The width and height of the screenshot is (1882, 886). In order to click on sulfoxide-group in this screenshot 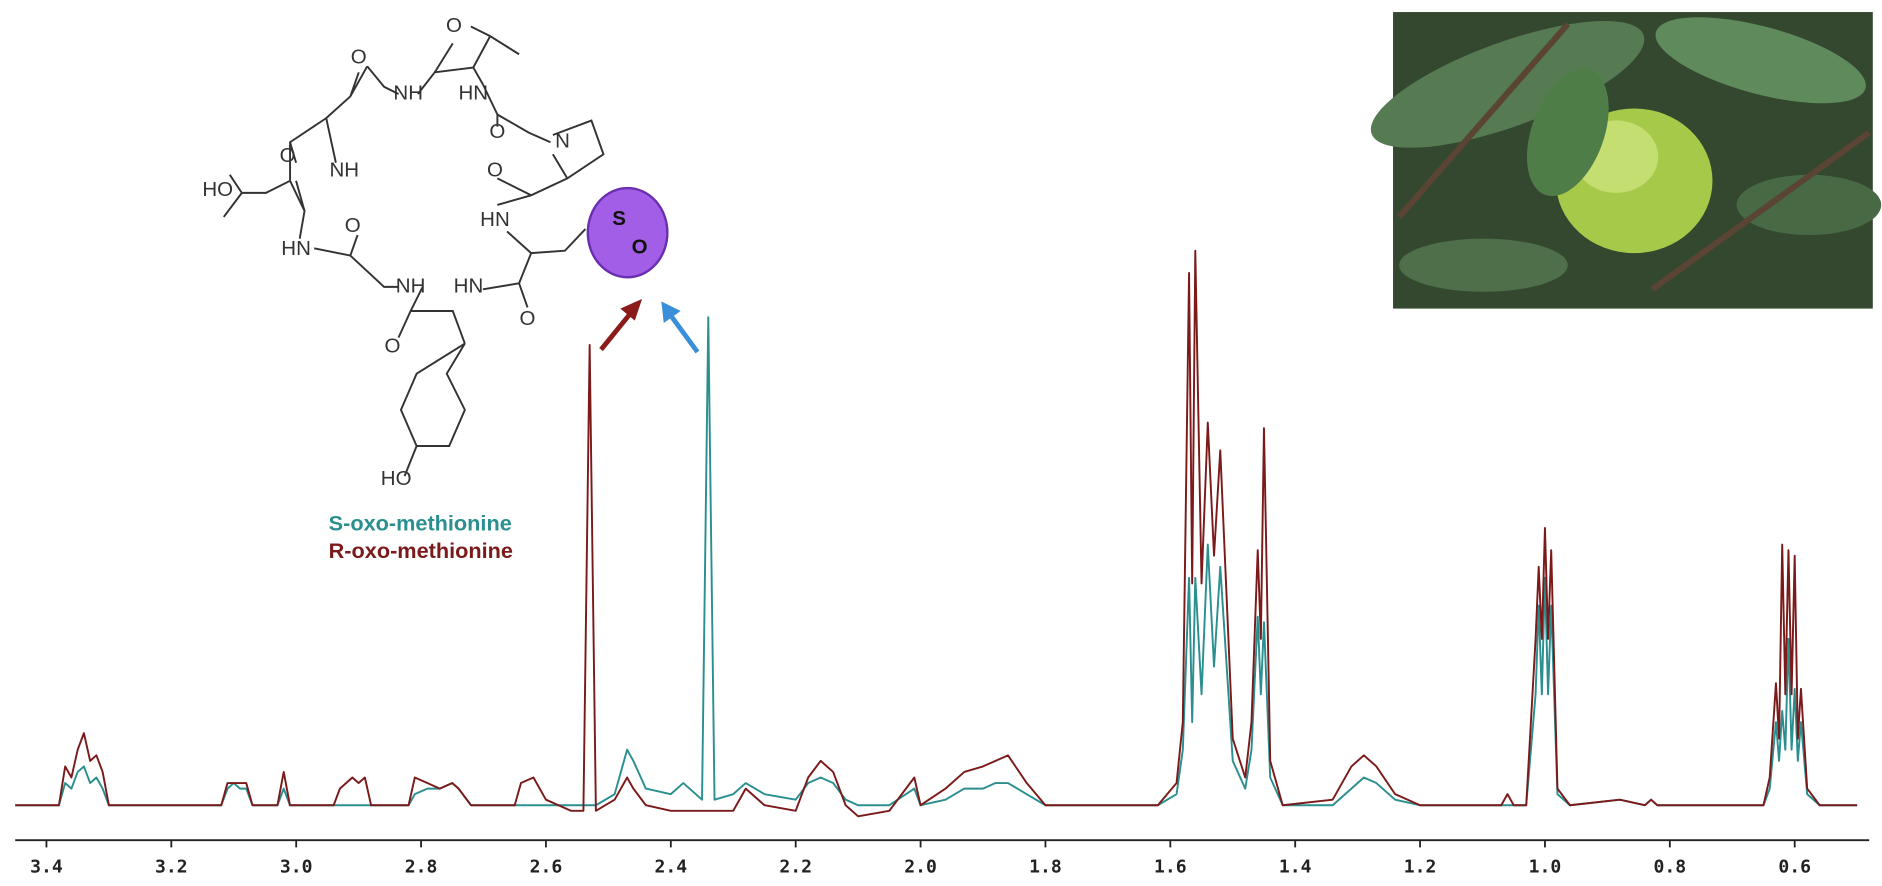, I will do `click(627, 232)`.